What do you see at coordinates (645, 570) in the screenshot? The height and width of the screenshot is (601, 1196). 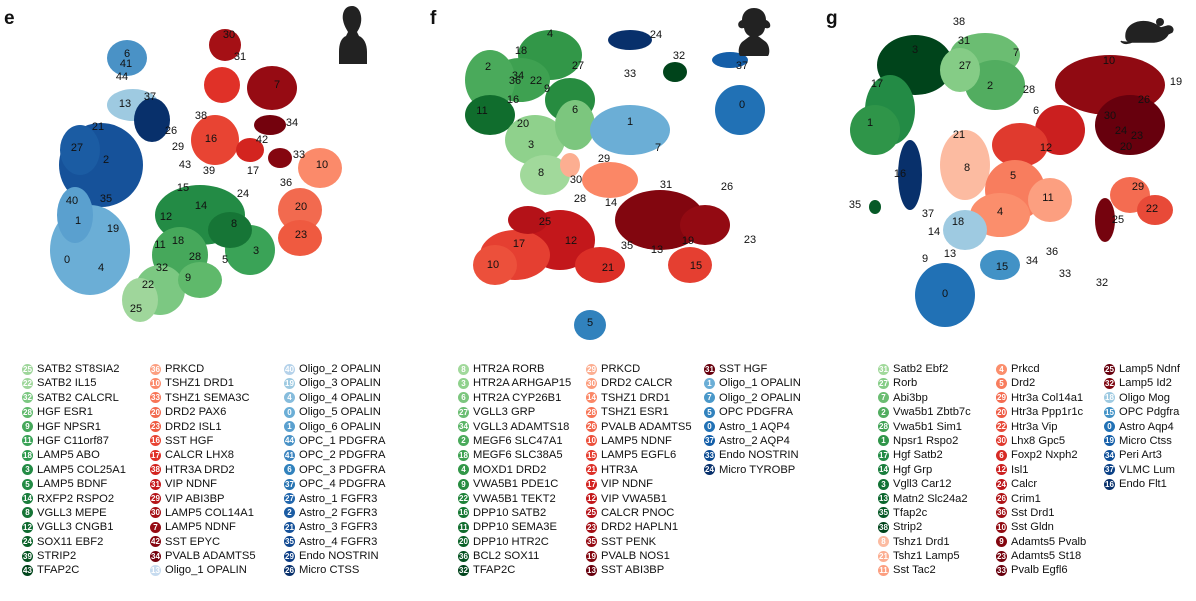 I see `legend-item: 13 SST ABI3BP` at bounding box center [645, 570].